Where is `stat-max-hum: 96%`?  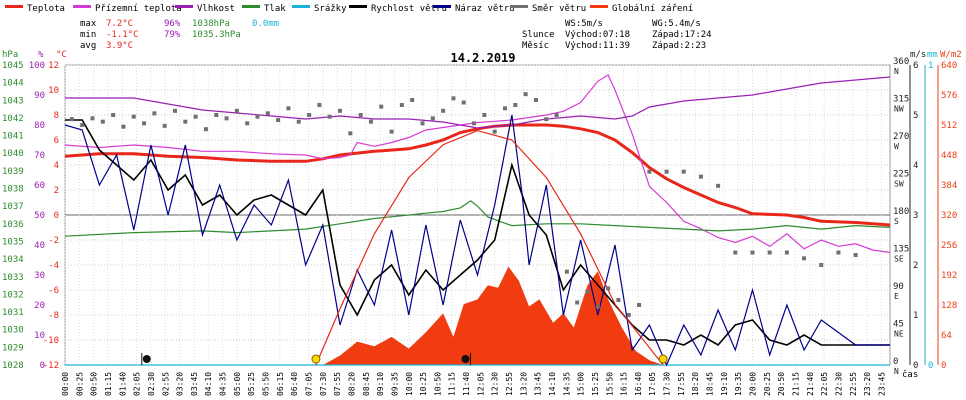
stat-max-hum: 96% is located at coordinates (172, 24).